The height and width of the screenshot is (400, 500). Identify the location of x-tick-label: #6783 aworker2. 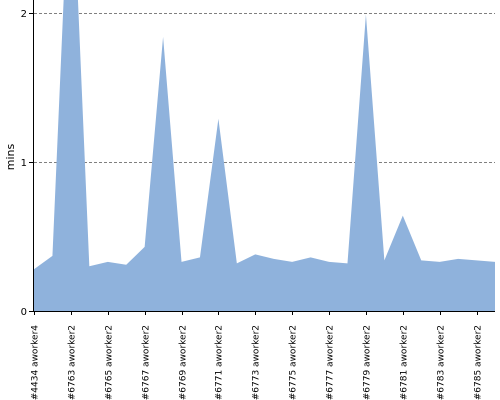
(442, 362).